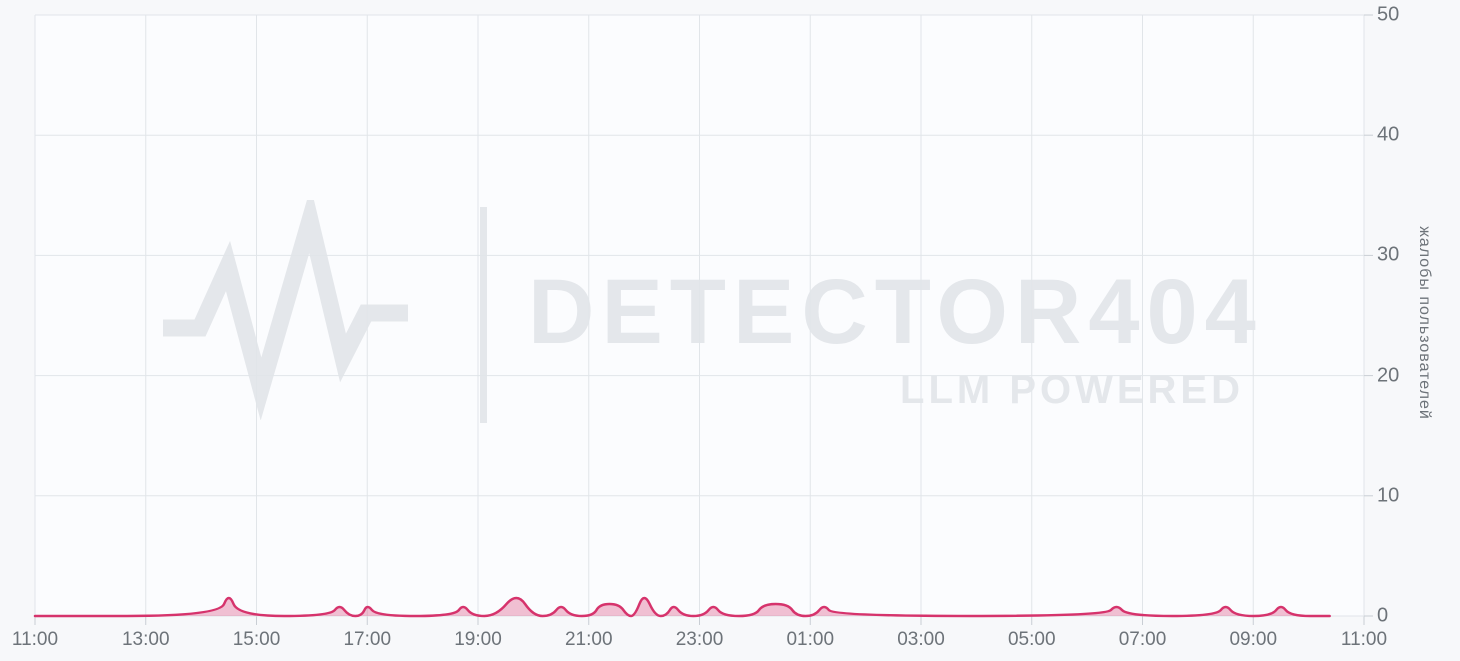  What do you see at coordinates (1383, 615) in the screenshot?
I see `y-tick-label: 0` at bounding box center [1383, 615].